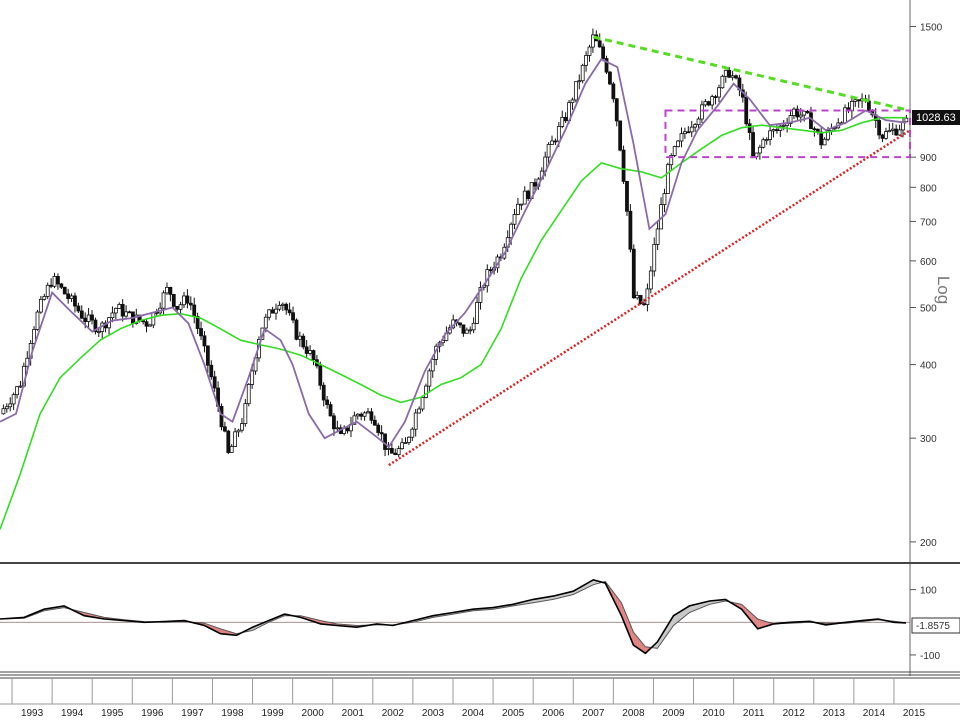 Image resolution: width=960 pixels, height=720 pixels. I want to click on y-tick-label: 600, so click(928, 262).